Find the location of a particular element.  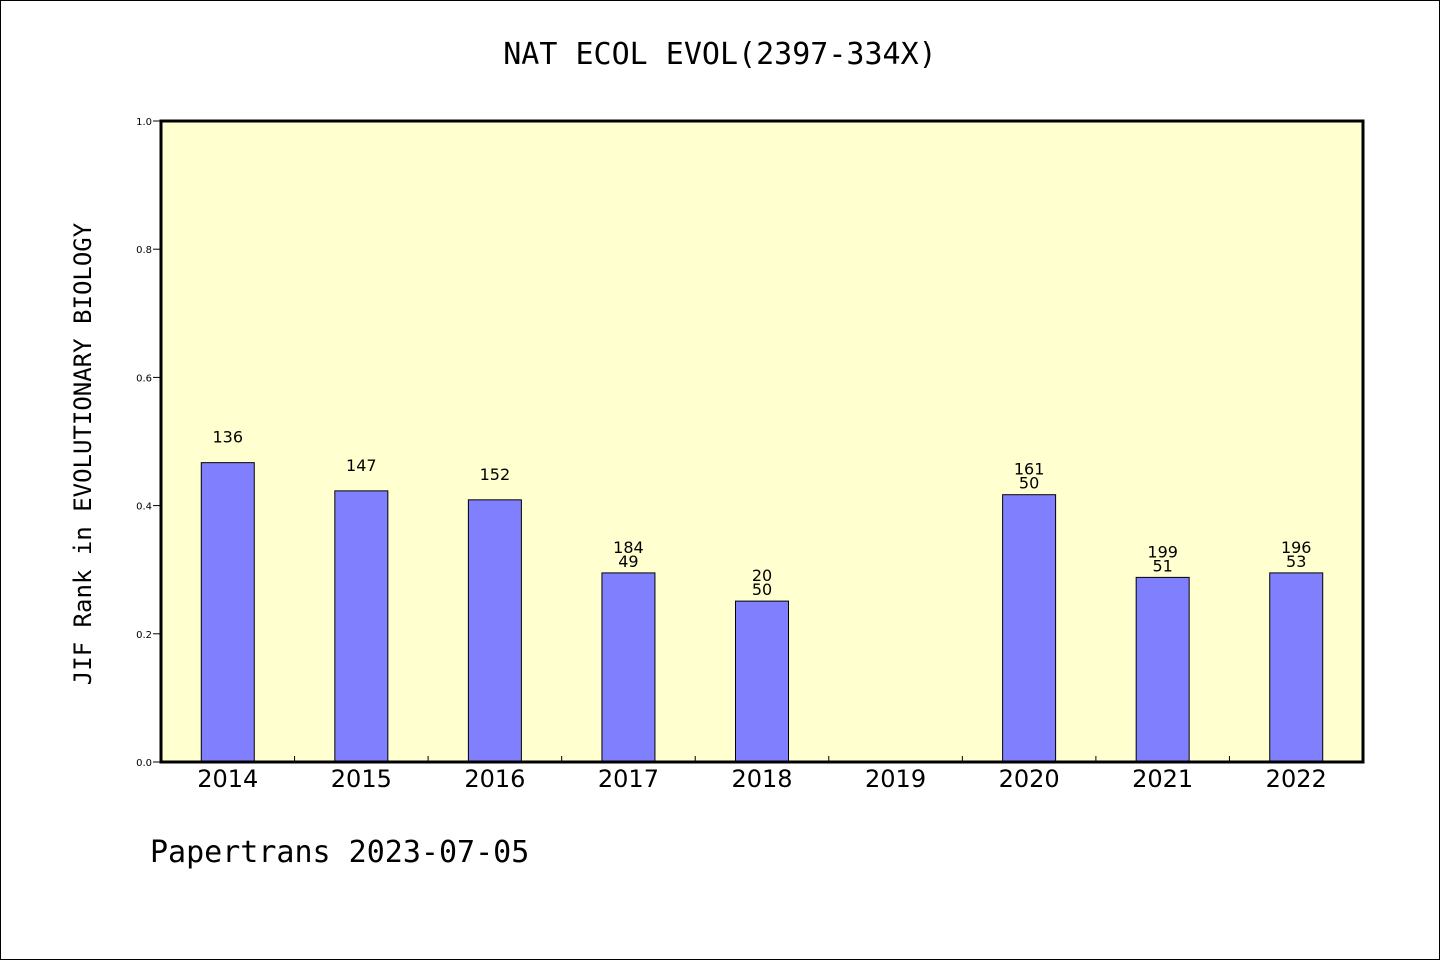

data-label: 53 is located at coordinates (1296, 561).